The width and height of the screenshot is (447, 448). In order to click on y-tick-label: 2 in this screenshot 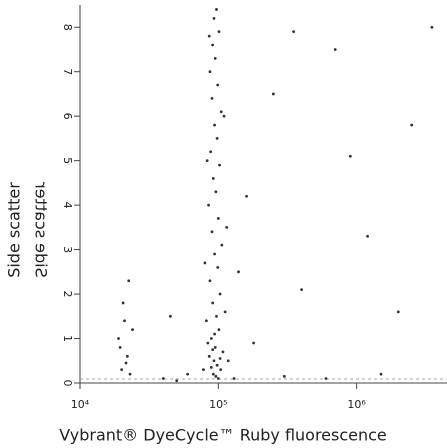, I will do `click(67, 294)`.